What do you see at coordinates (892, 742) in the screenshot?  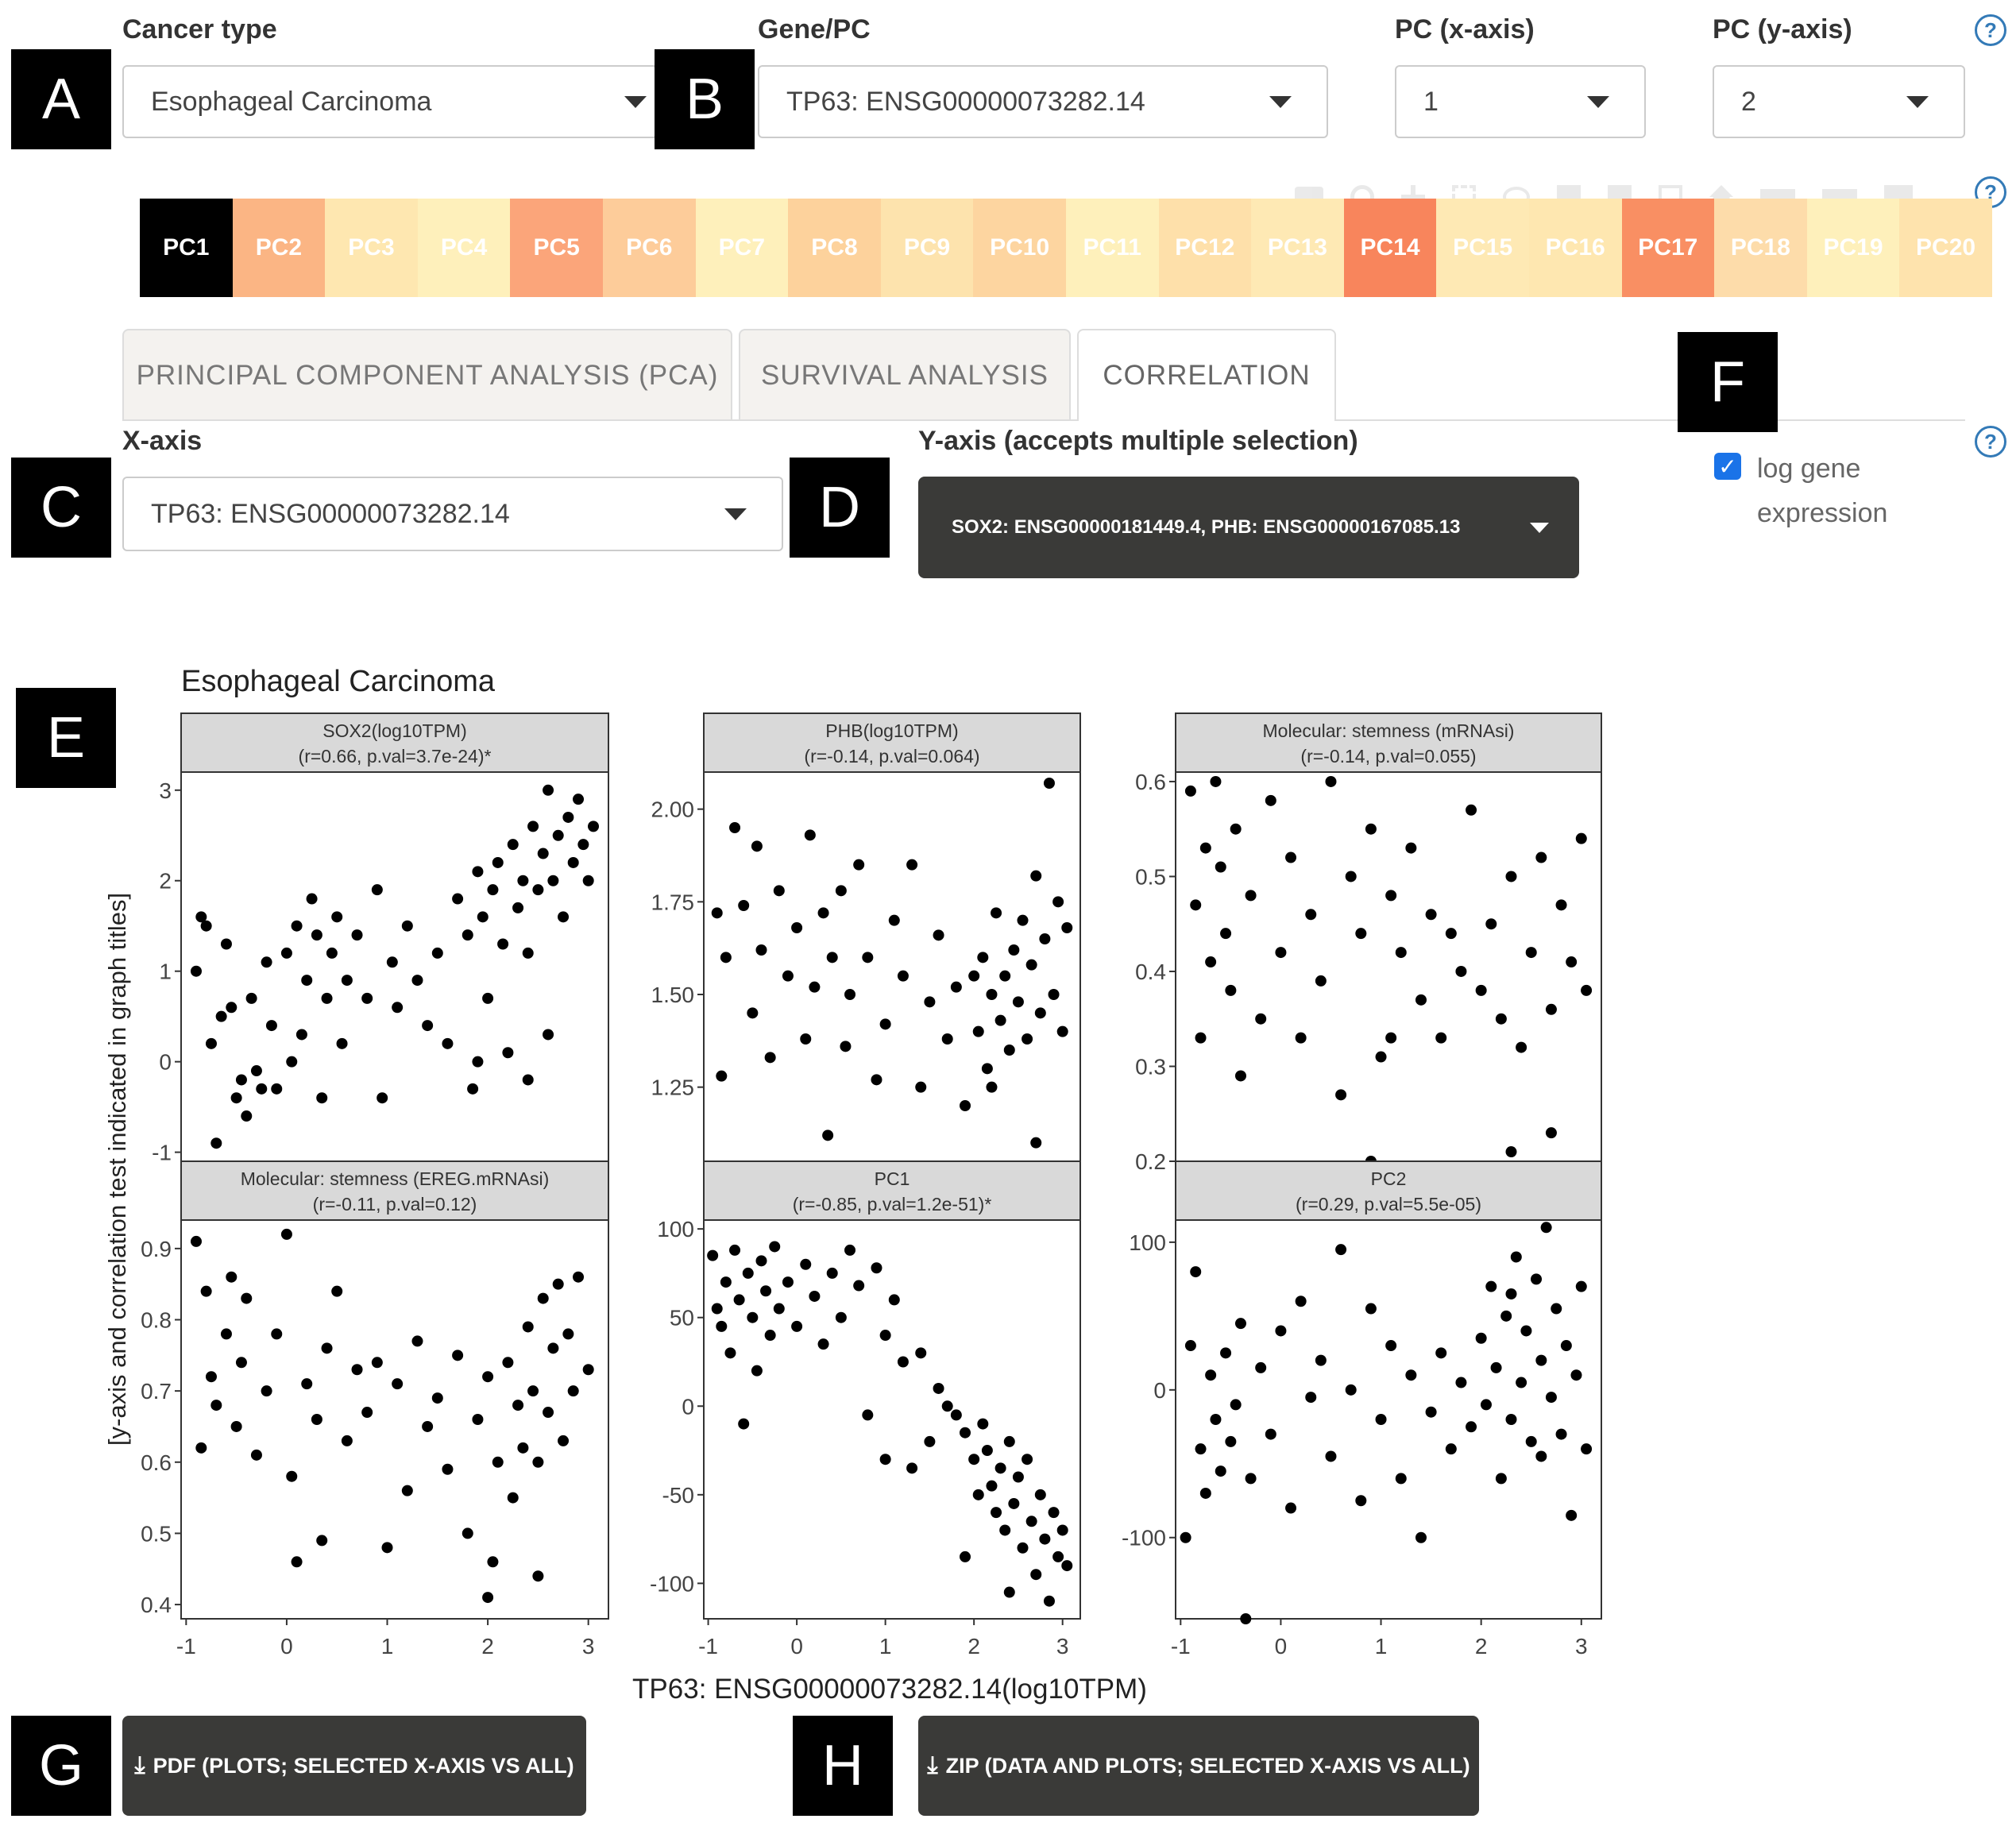 I see `panel-header` at bounding box center [892, 742].